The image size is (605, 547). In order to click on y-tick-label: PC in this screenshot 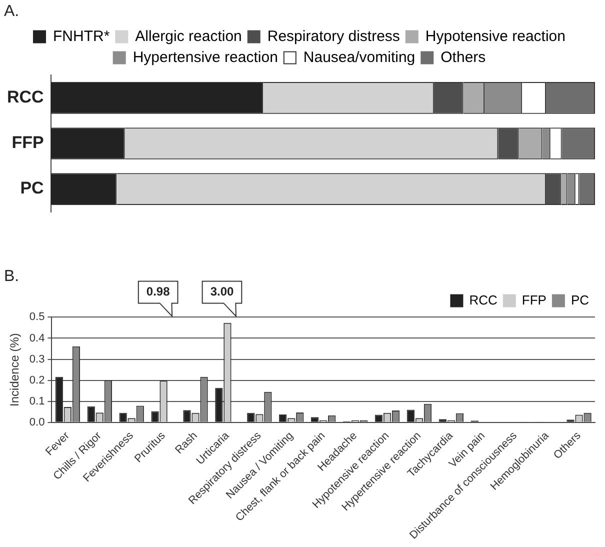, I will do `click(32, 188)`.